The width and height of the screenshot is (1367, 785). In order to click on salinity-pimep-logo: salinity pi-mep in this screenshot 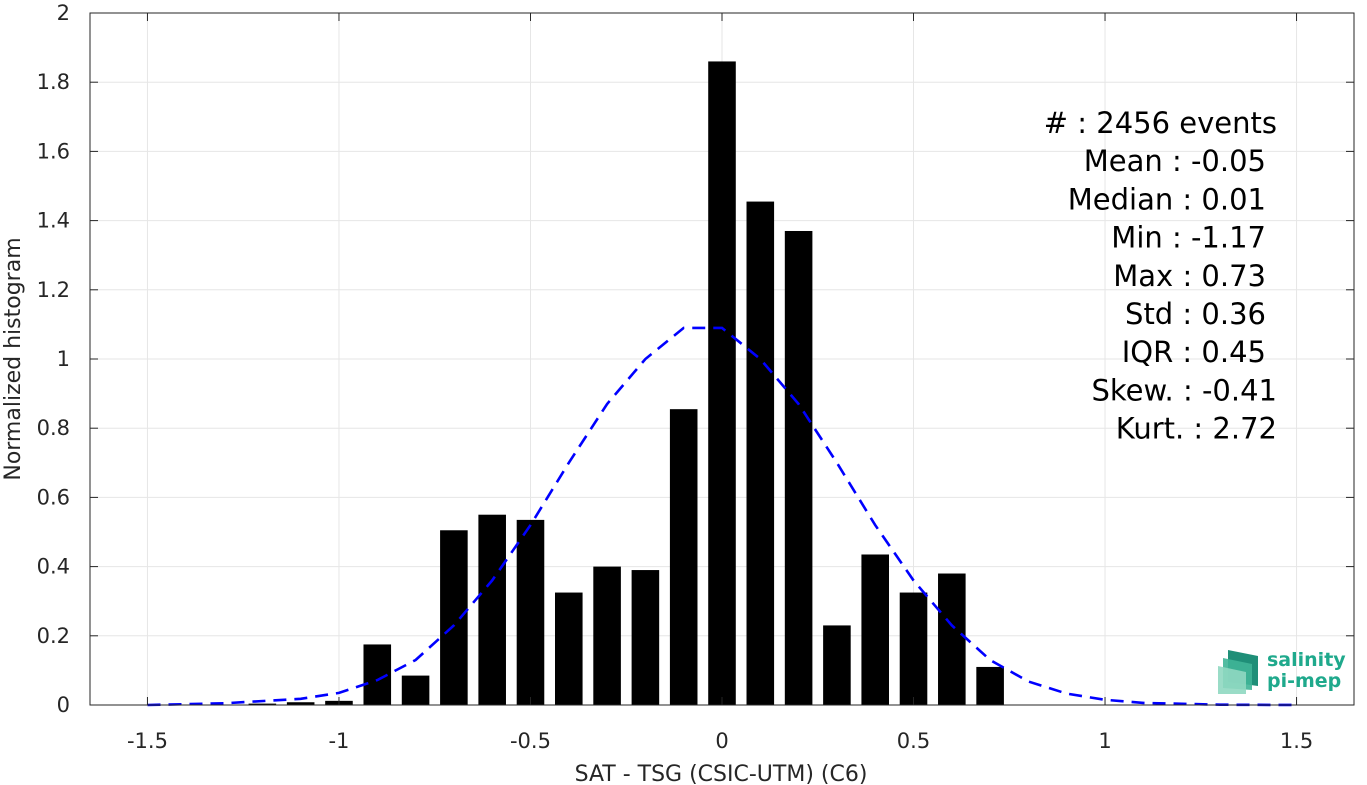, I will do `click(1282, 671)`.